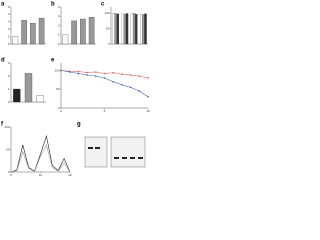 This screenshot has height=240, width=320. I want to click on panel-label: g, so click(79, 125).